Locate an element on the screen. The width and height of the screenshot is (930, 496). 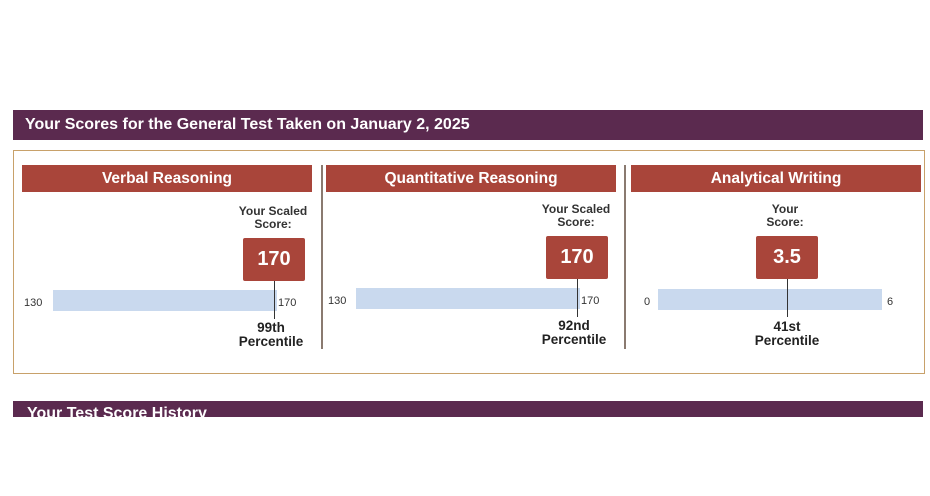
quant-score-bar is located at coordinates (468, 298).